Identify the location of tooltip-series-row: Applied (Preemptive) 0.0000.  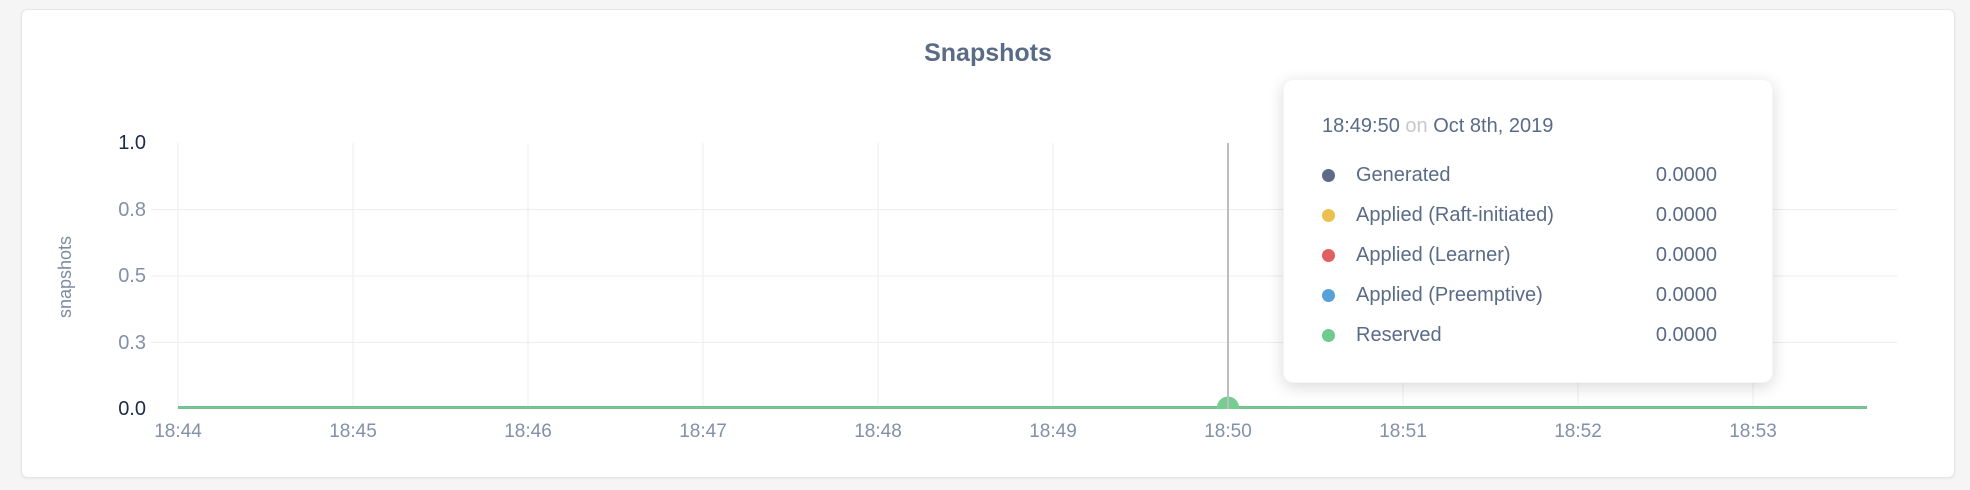
(1519, 295).